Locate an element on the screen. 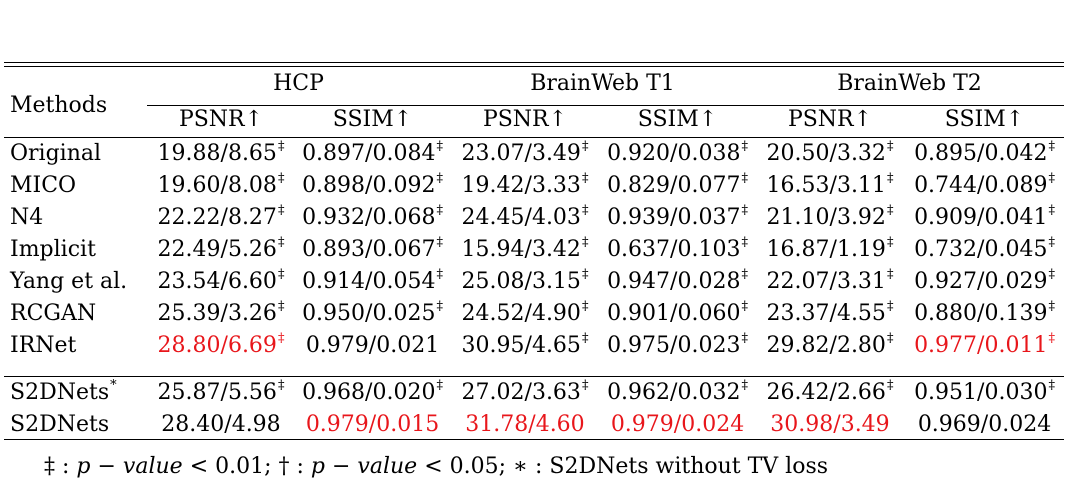  dagger-symbol: † is located at coordinates (284, 466).